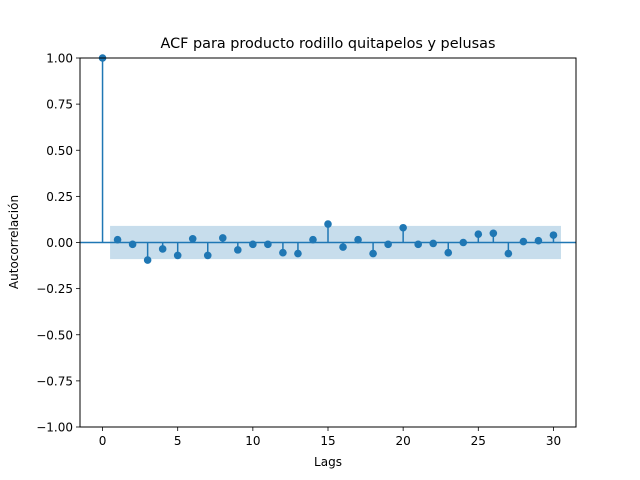 This screenshot has height=480, width=640. Describe the element at coordinates (59, 151) in the screenshot. I see `y-tick-label: 0.50` at that location.